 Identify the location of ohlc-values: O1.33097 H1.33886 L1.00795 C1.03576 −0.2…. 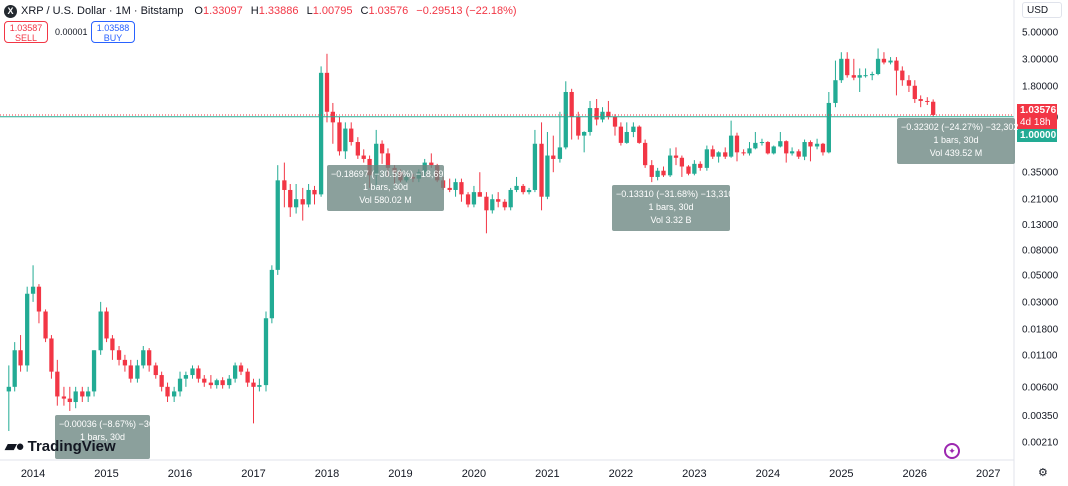
(355, 11).